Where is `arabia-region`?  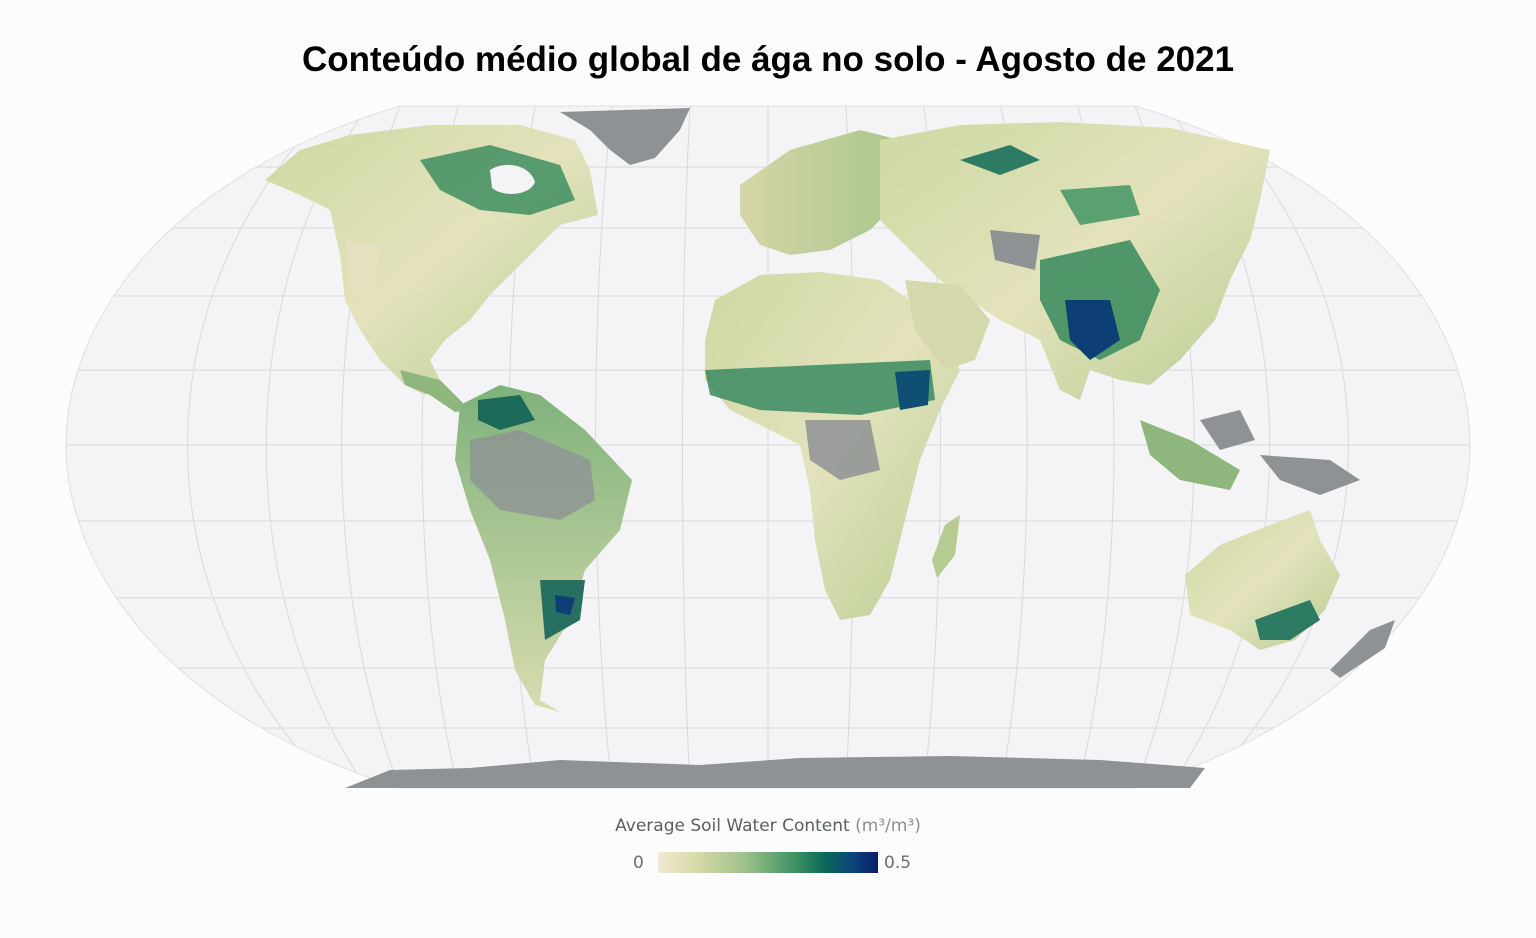
arabia-region is located at coordinates (947, 325).